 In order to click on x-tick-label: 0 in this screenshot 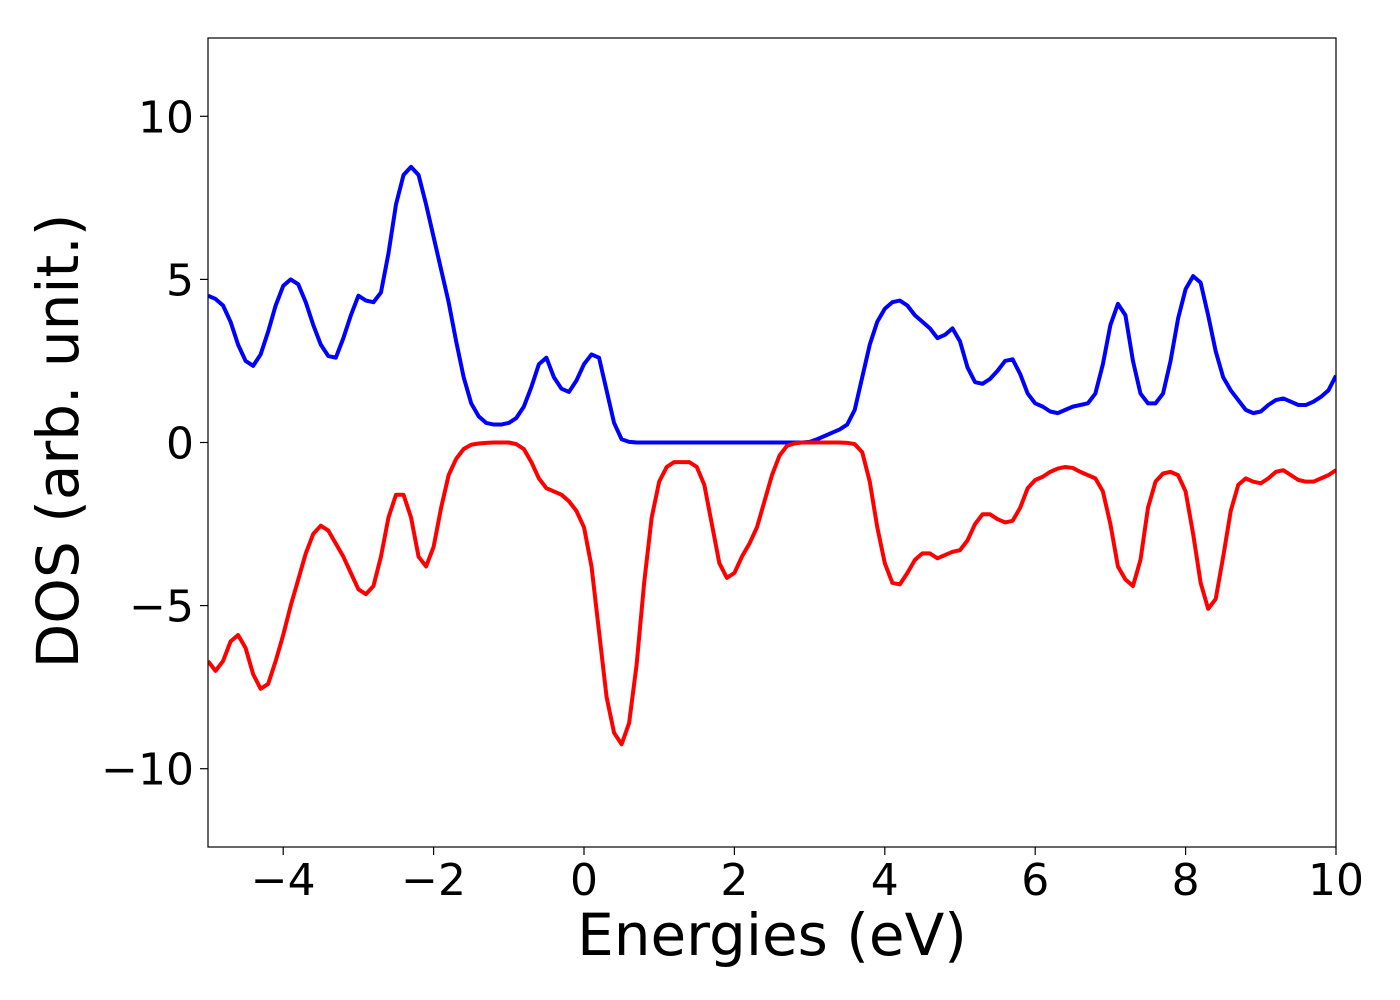, I will do `click(584, 880)`.